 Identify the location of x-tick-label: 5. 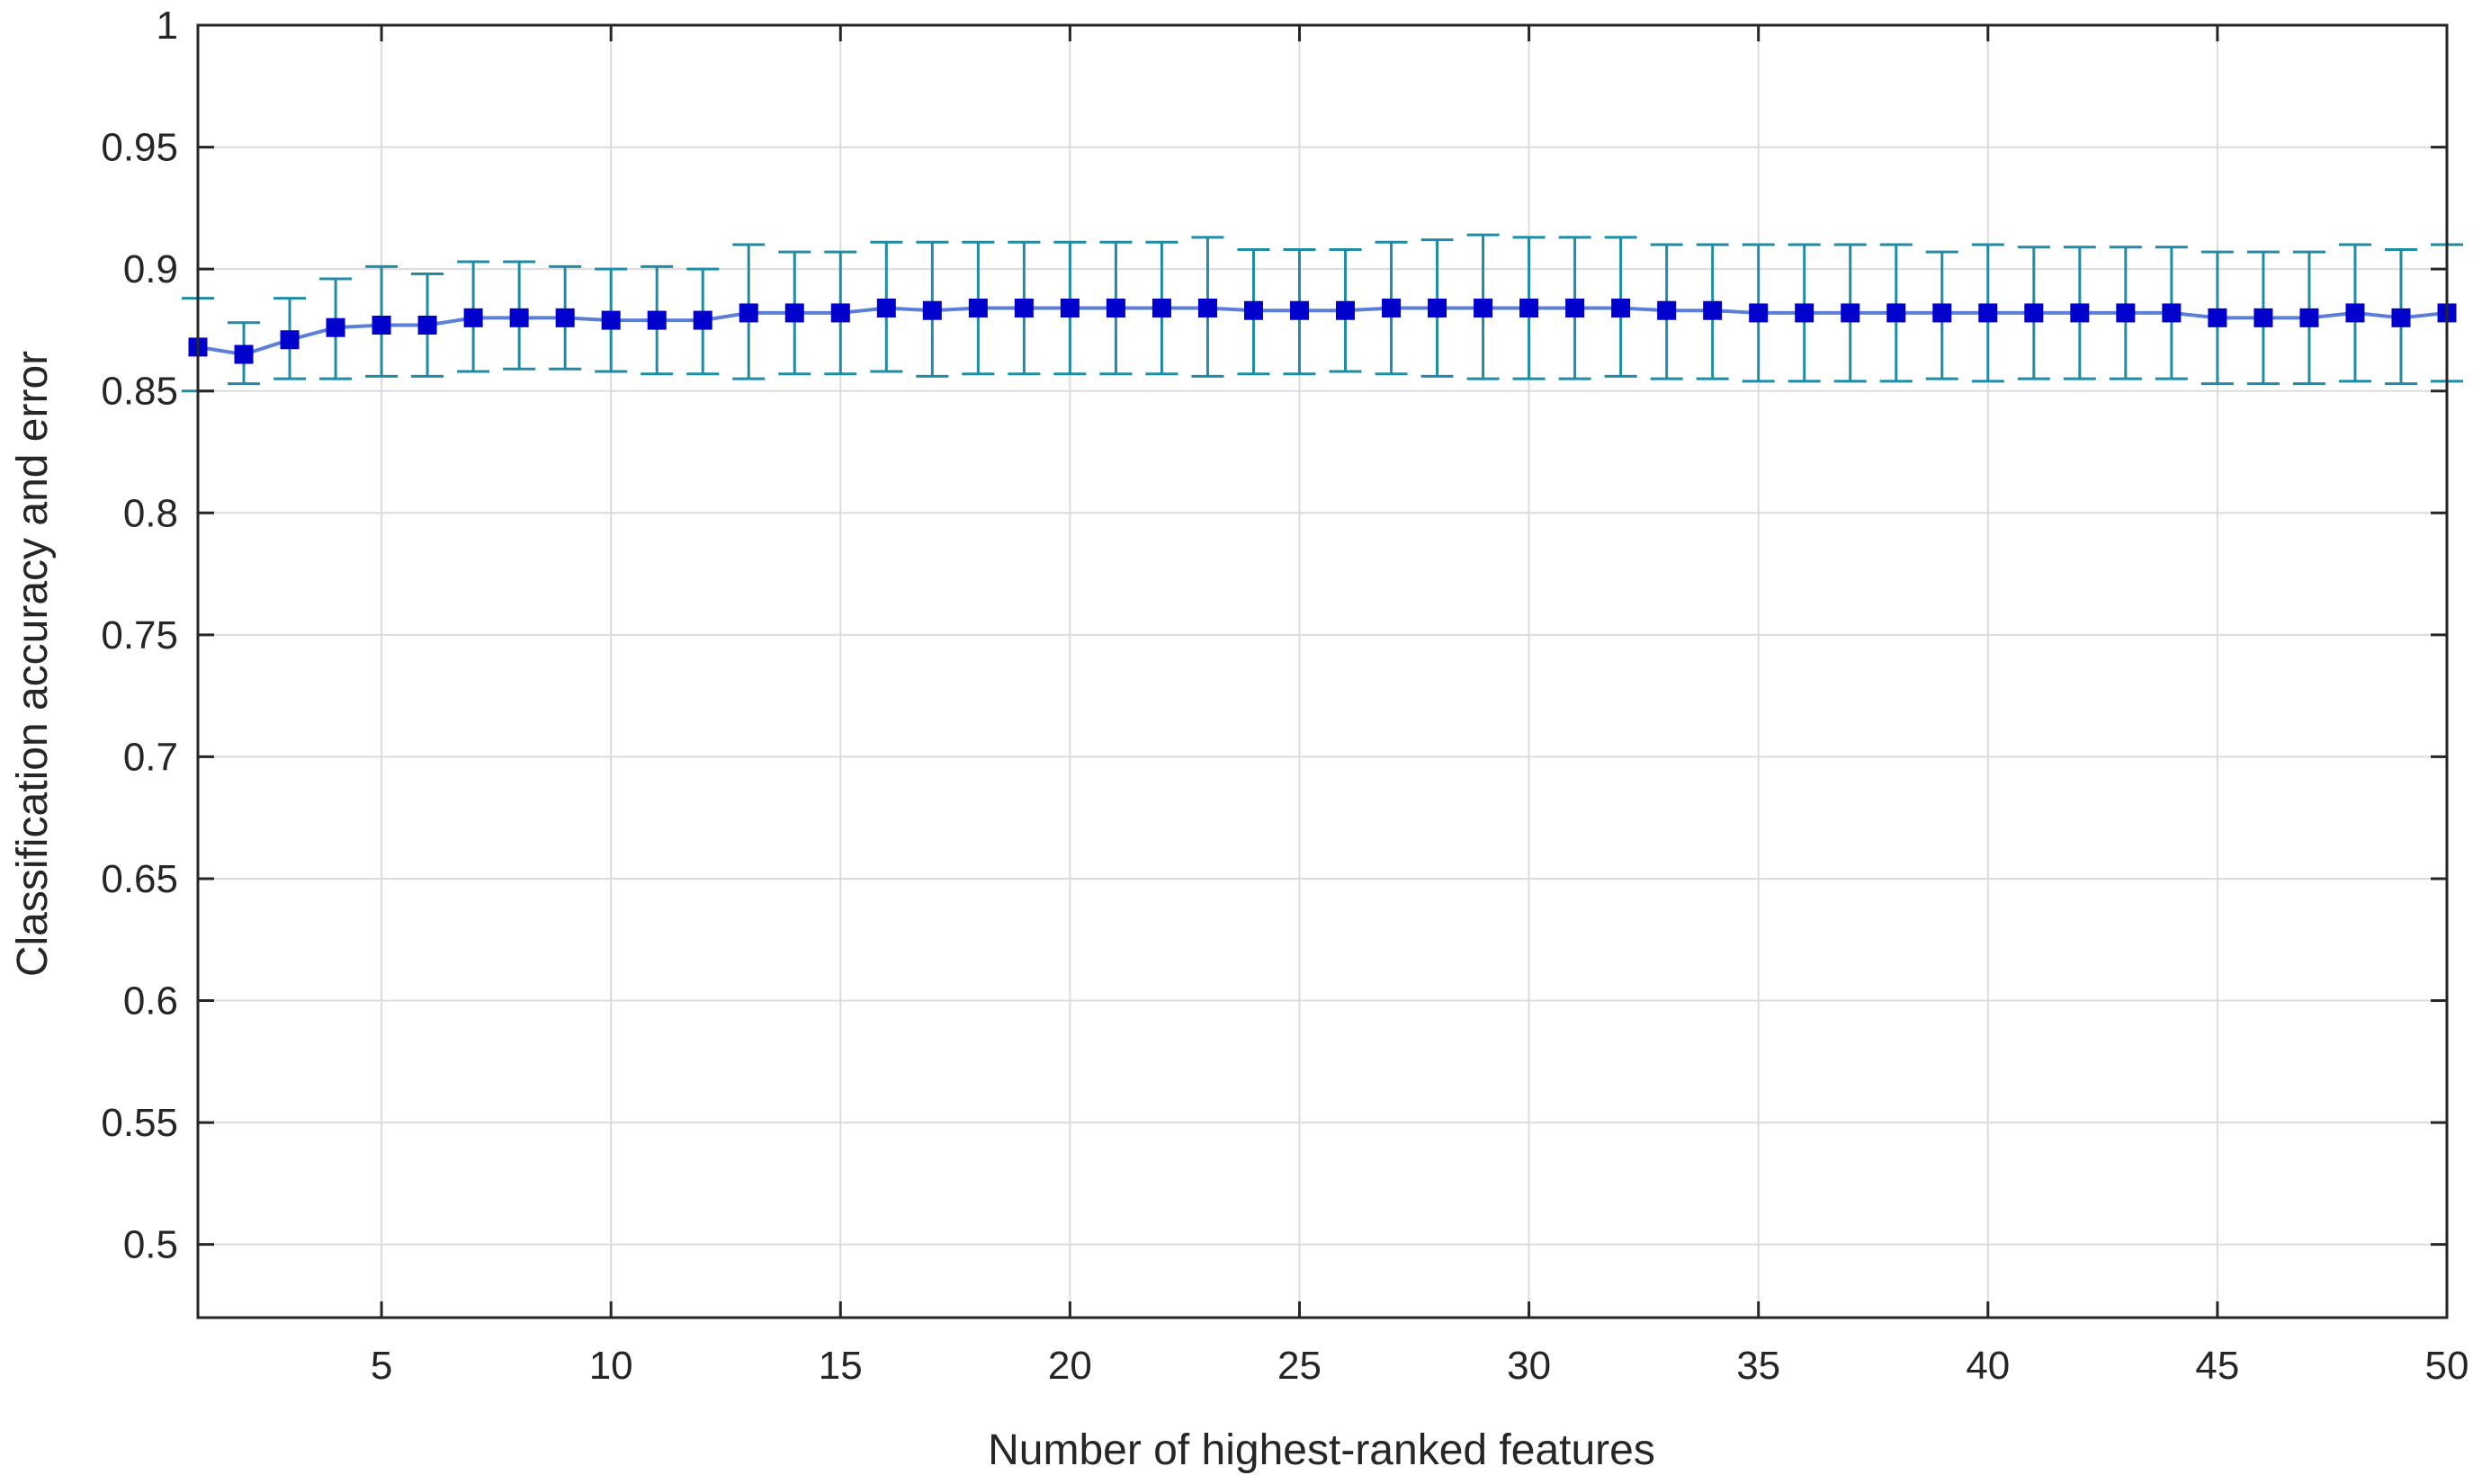
(381, 1366).